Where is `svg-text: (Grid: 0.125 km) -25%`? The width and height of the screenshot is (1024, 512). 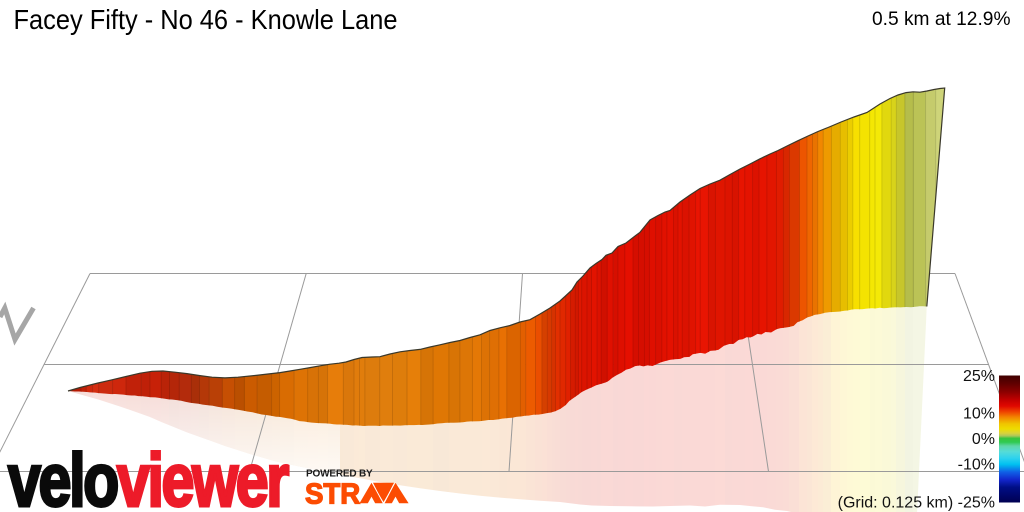 svg-text: (Grid: 0.125 km) -25% is located at coordinates (916, 503).